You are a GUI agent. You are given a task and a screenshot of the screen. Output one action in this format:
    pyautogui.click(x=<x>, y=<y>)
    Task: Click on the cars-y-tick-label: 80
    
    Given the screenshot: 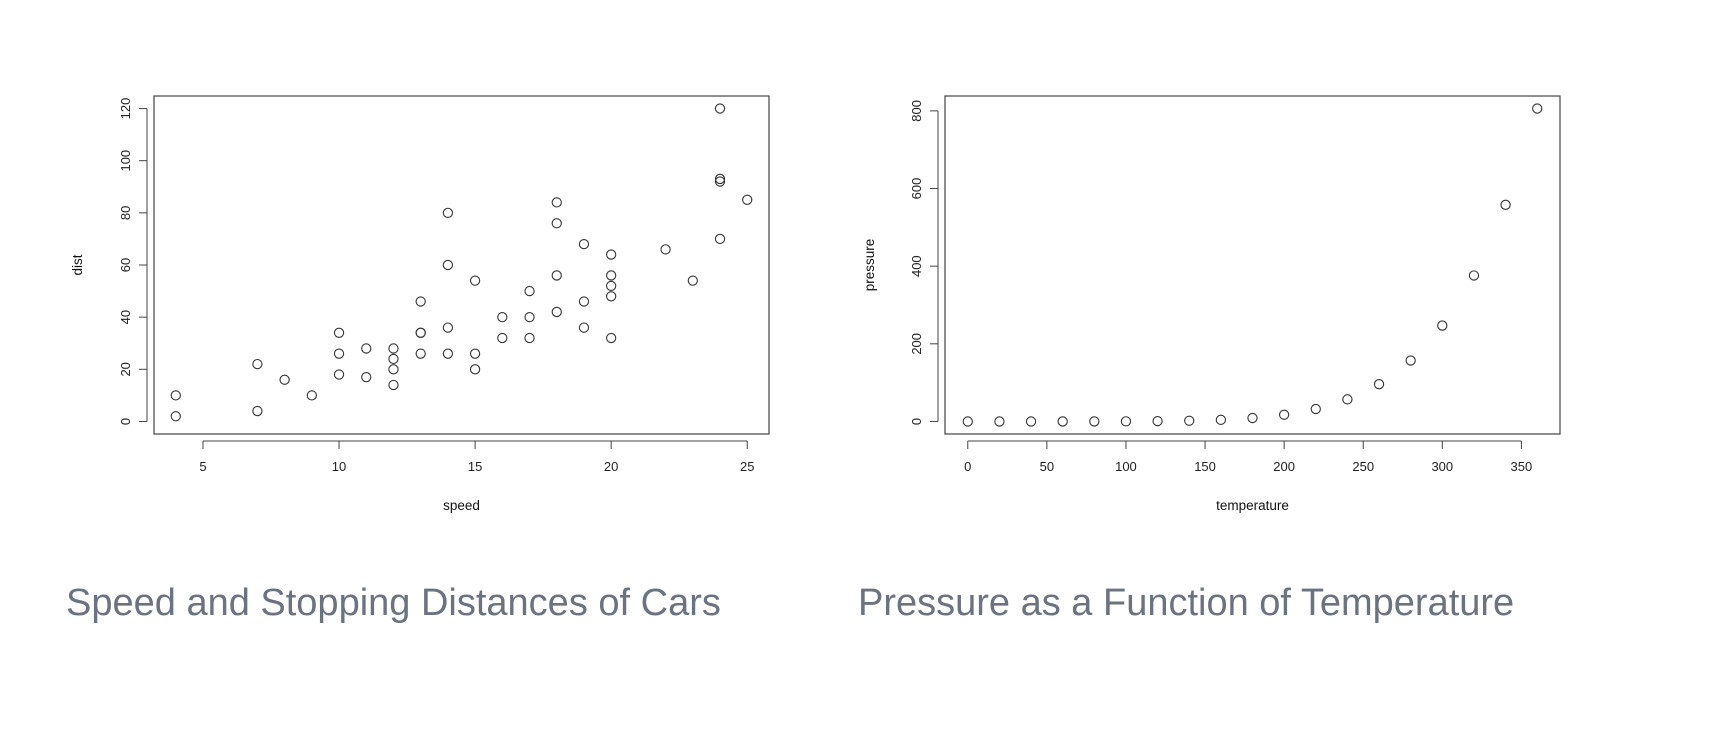 What is the action you would take?
    pyautogui.click(x=125, y=213)
    